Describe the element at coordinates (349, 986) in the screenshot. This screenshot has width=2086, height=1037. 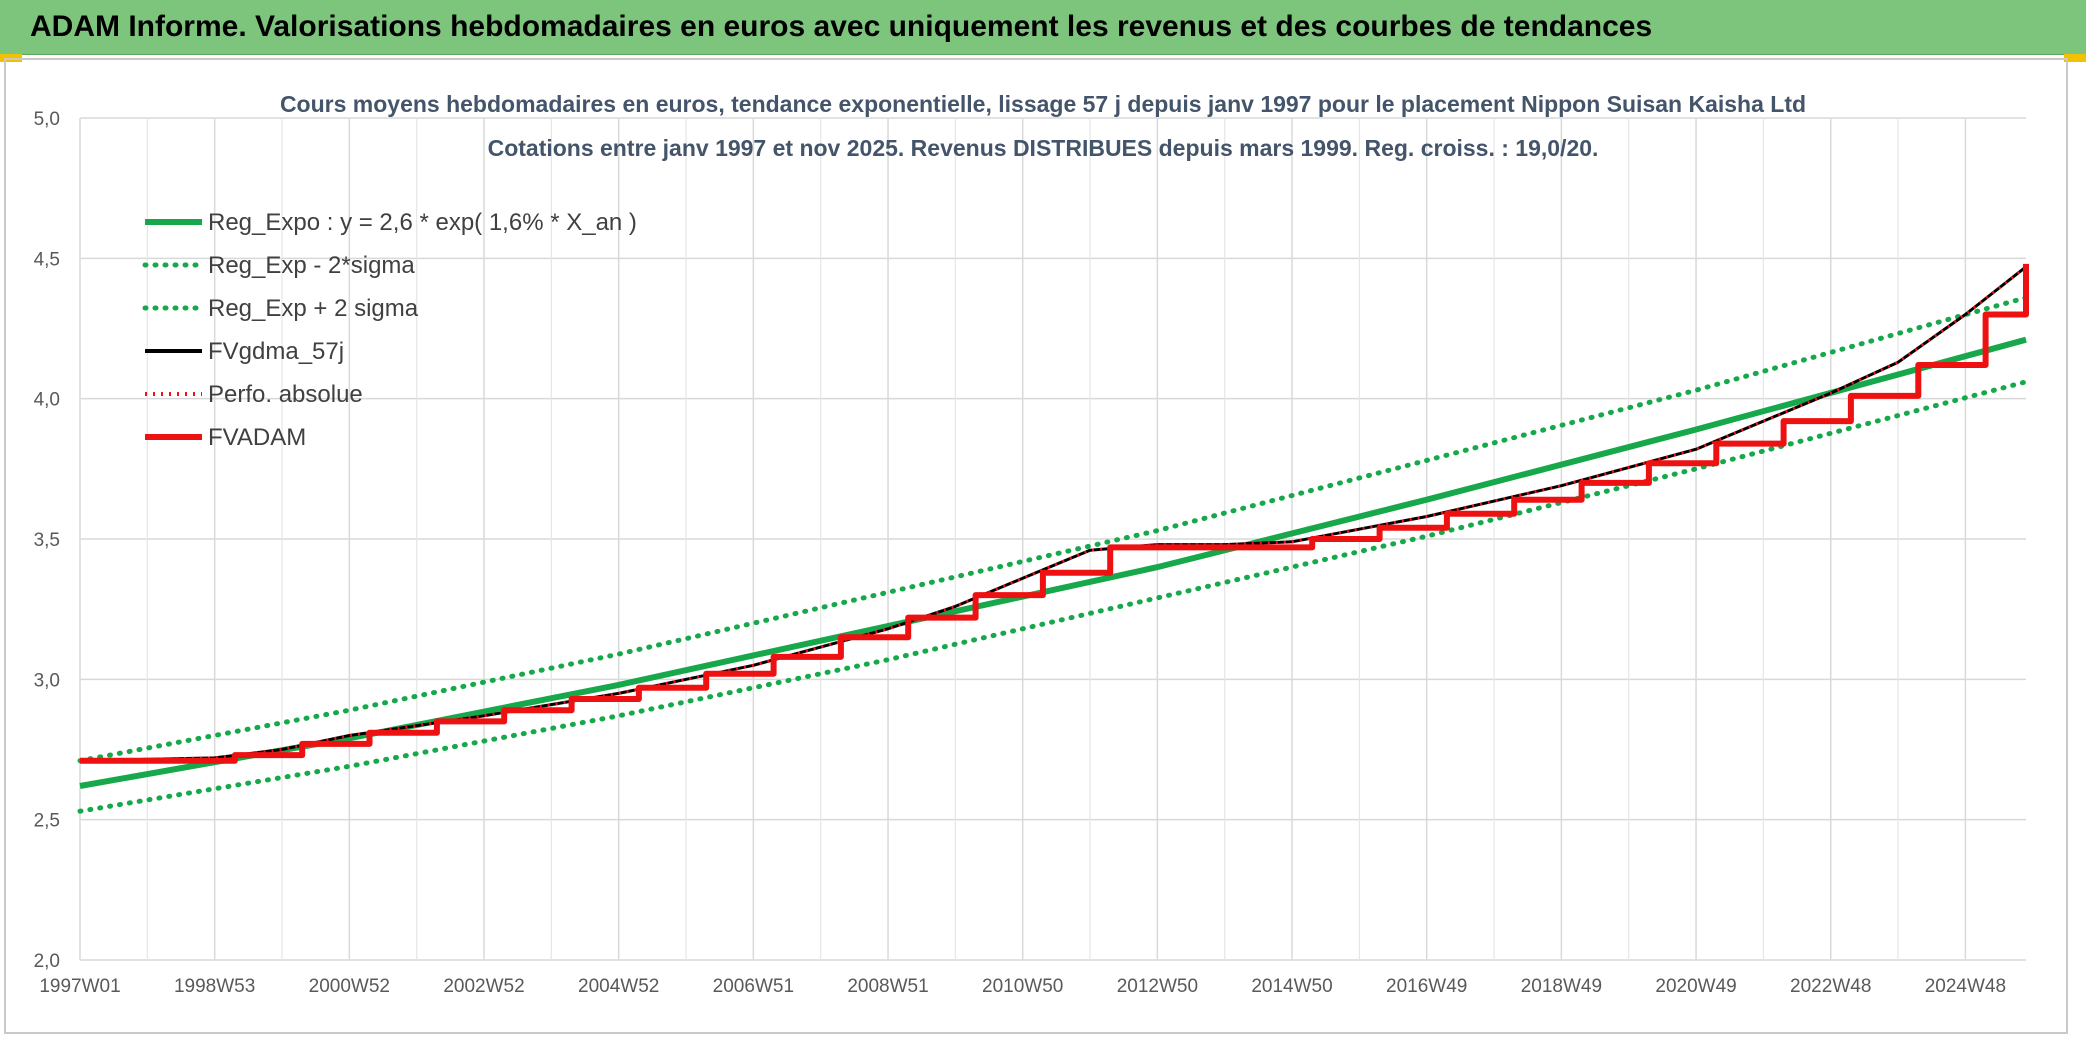
I see `x-tick-label: 2000W52` at that location.